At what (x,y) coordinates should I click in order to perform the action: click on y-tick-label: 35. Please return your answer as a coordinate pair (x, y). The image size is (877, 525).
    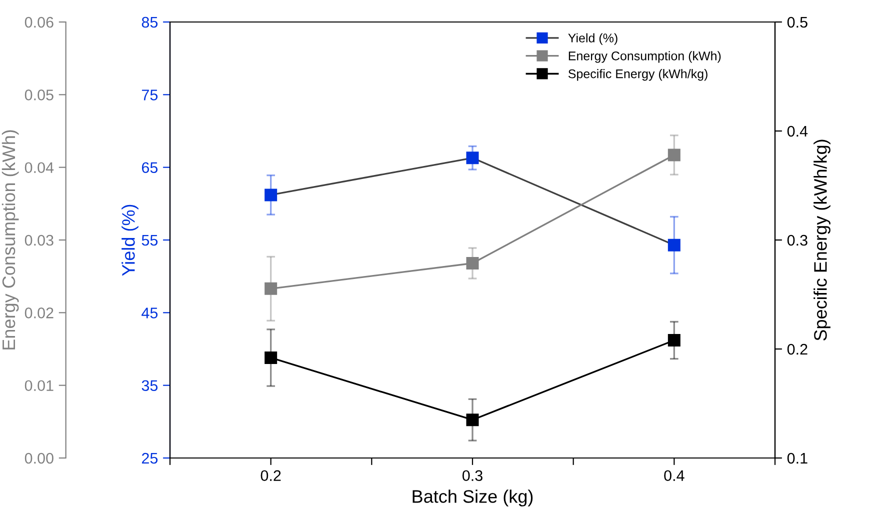
    Looking at the image, I should click on (150, 386).